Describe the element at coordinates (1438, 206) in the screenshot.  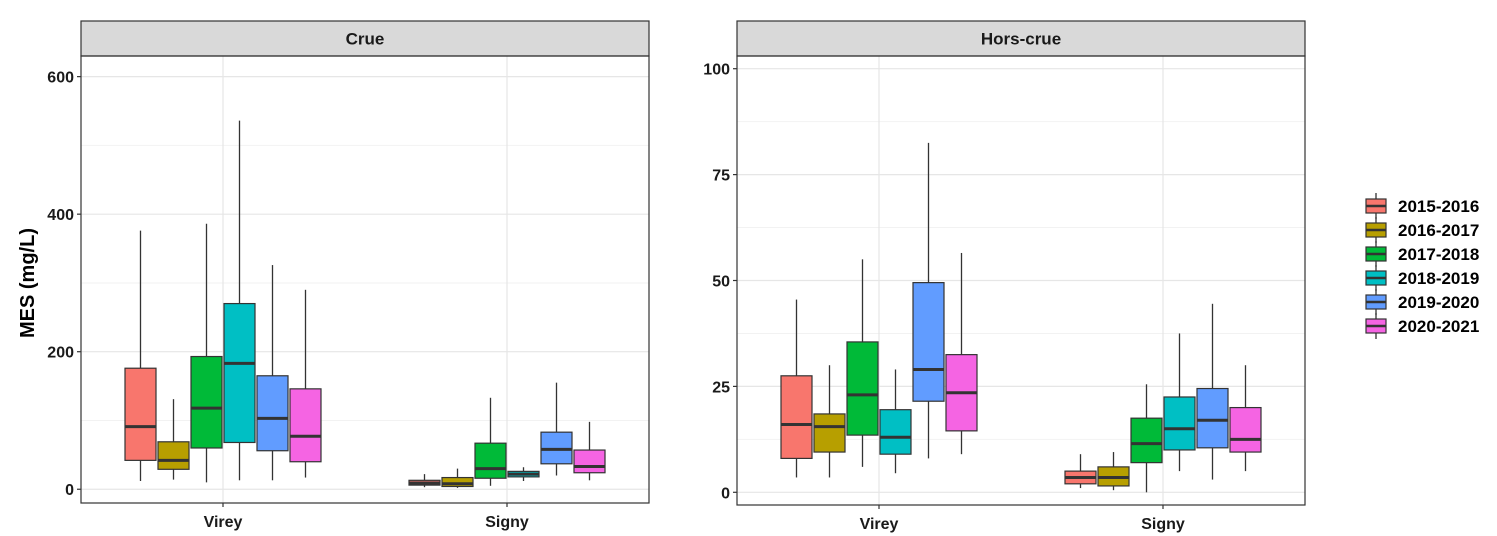
I see `legend-label: 2015-2016` at that location.